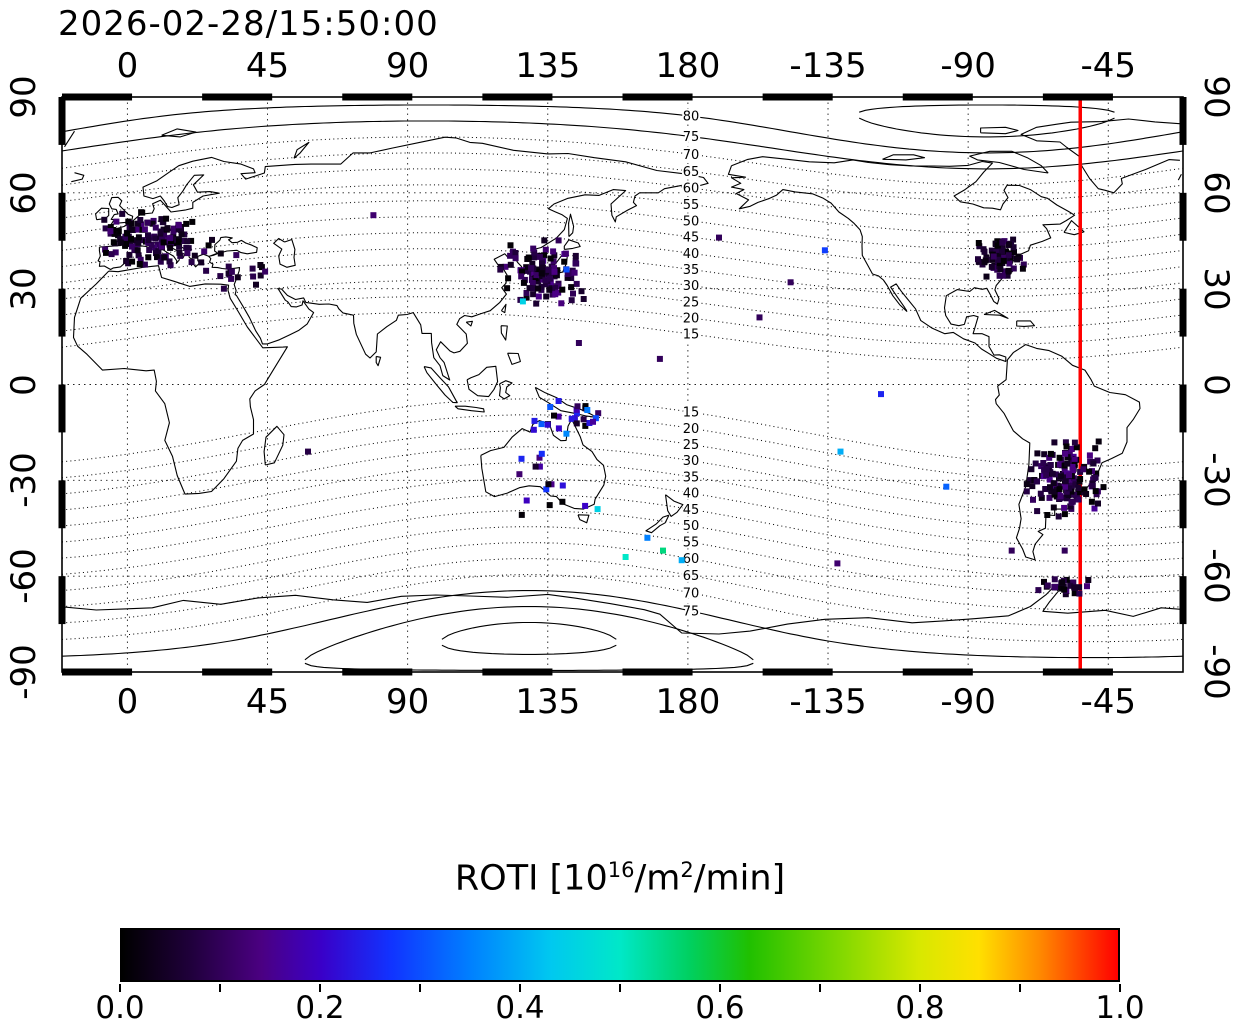  Describe the element at coordinates (691, 559) in the screenshot. I see `contour-label: 60` at that location.